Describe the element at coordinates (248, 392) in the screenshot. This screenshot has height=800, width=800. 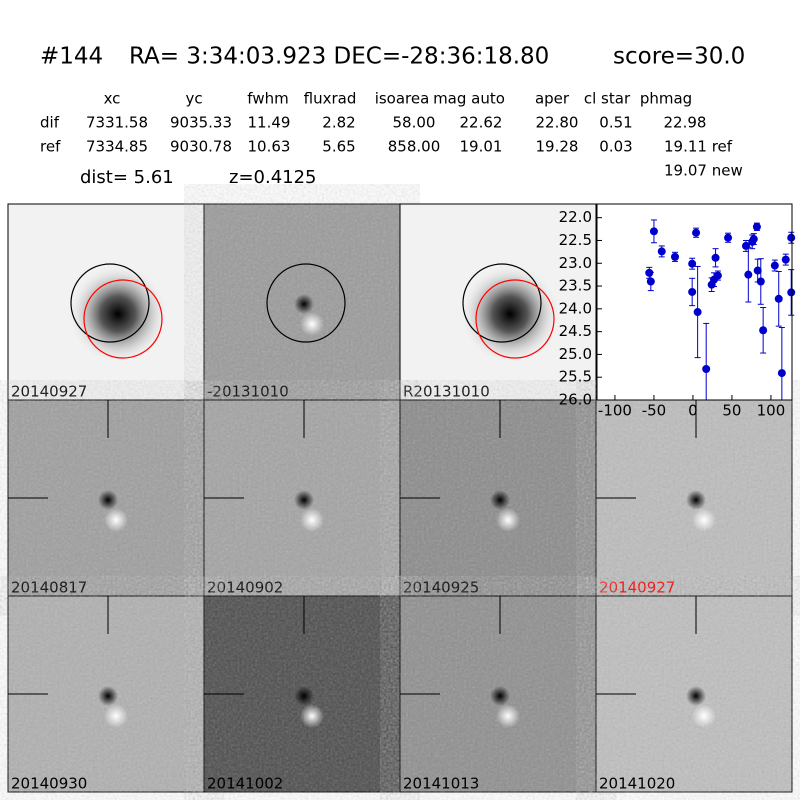
I see `panel-label: -20131010` at that location.